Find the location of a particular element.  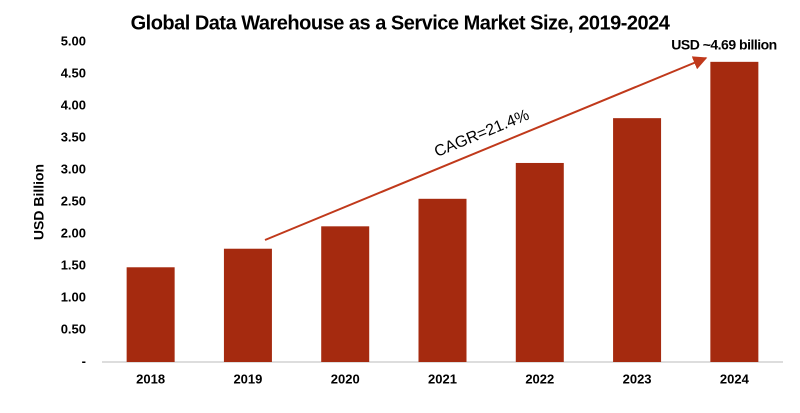

x-tick-label: 2024 is located at coordinates (735, 378).